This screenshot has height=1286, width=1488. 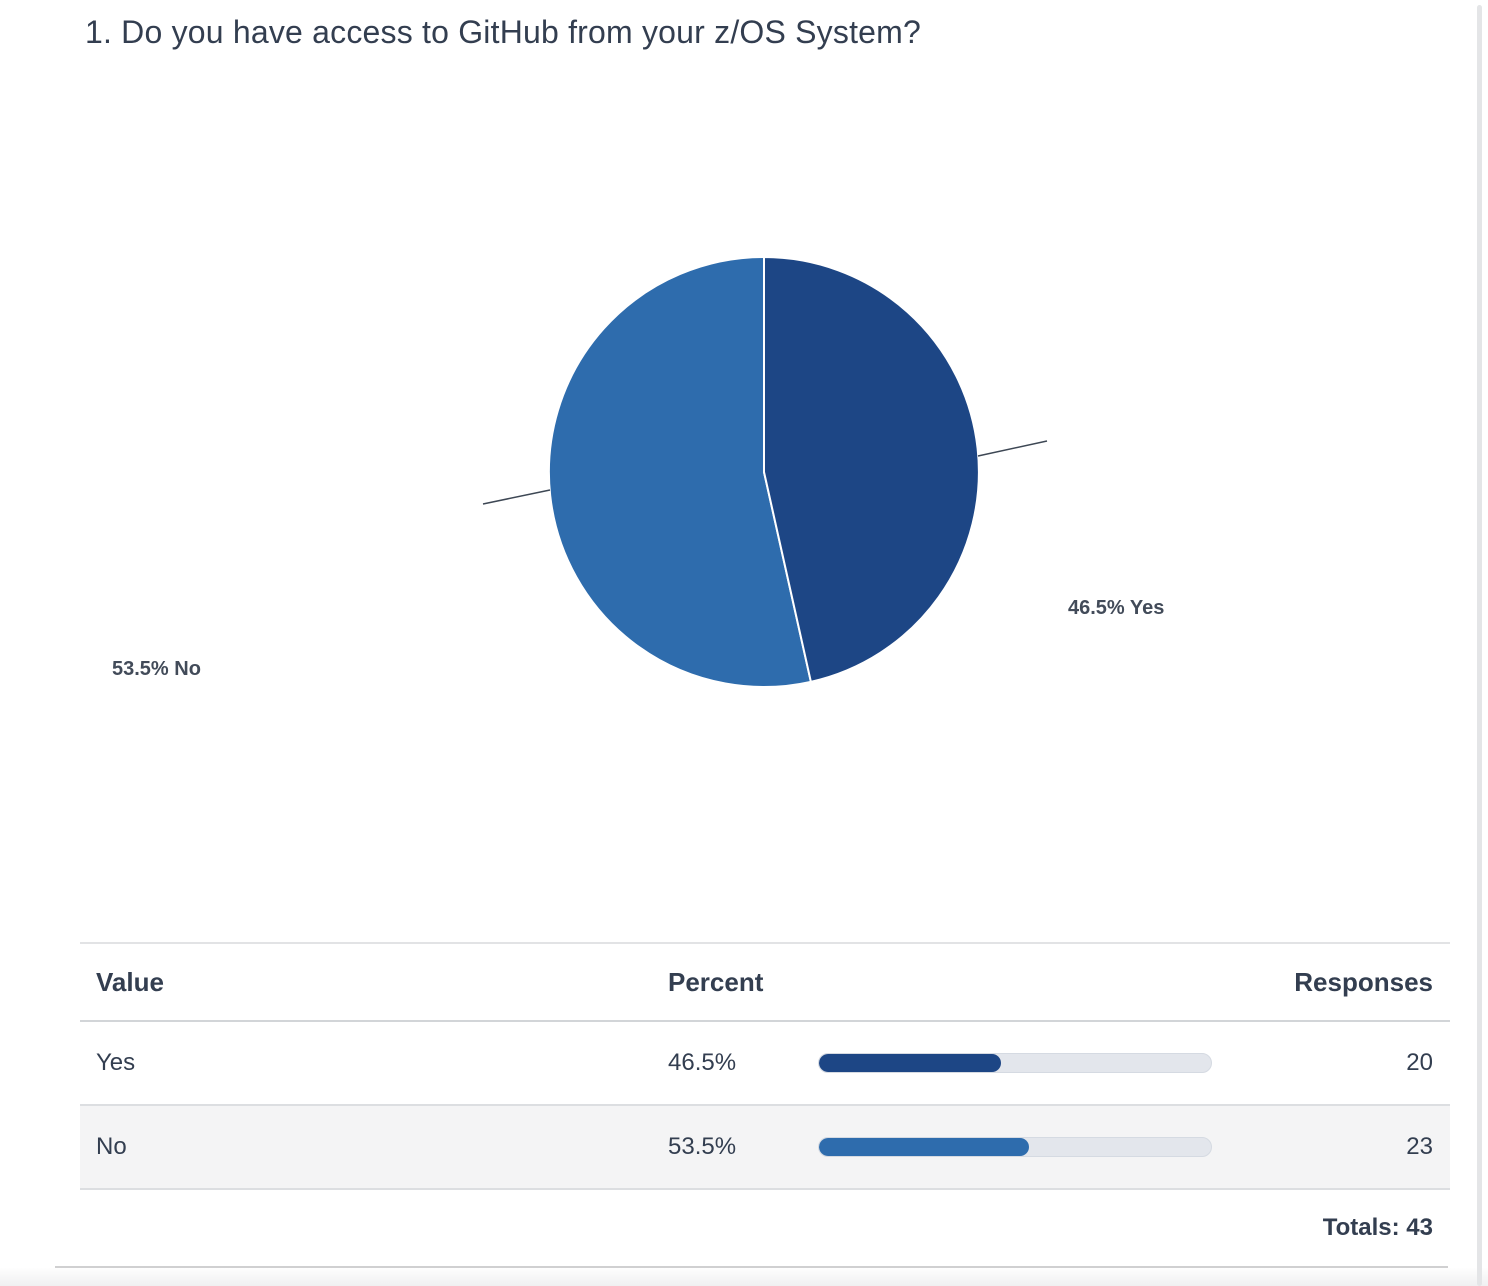 I want to click on pie-slice-no, so click(x=679, y=472).